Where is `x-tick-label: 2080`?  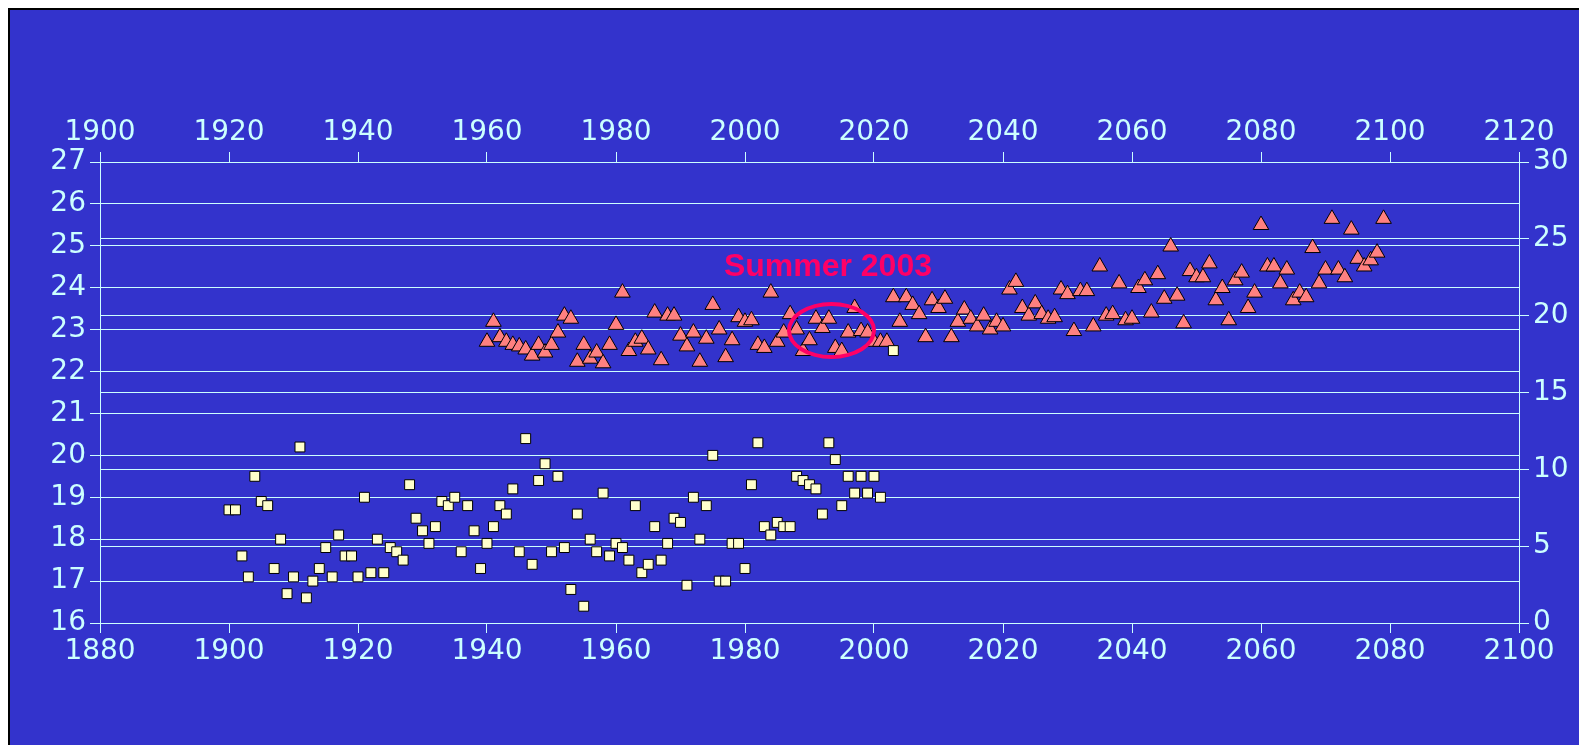 x-tick-label: 2080 is located at coordinates (1390, 650).